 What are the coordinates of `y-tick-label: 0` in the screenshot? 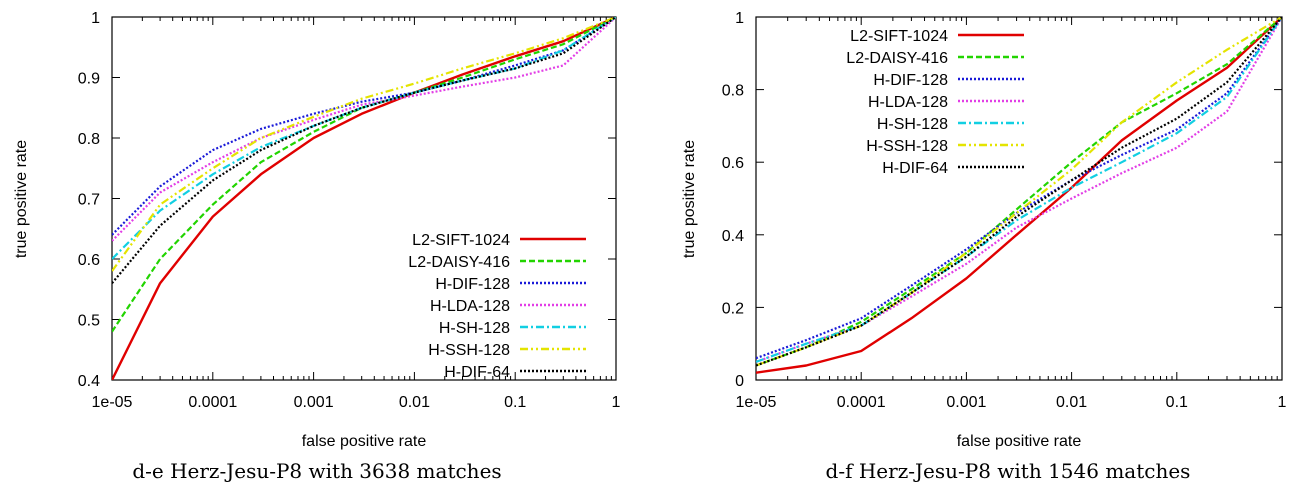 It's located at (739, 381).